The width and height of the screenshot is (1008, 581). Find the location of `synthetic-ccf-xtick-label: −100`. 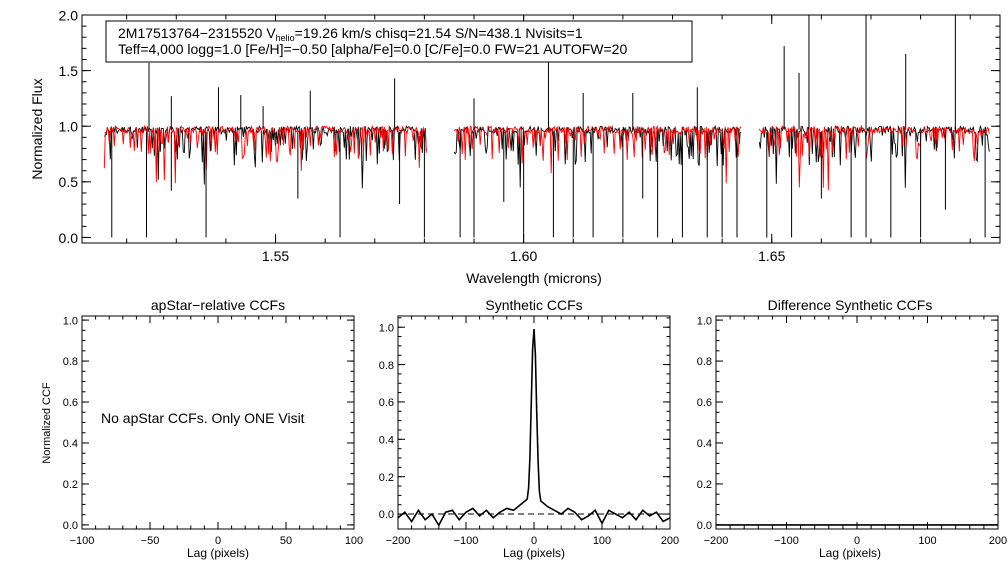

synthetic-ccf-xtick-label: −100 is located at coordinates (466, 541).